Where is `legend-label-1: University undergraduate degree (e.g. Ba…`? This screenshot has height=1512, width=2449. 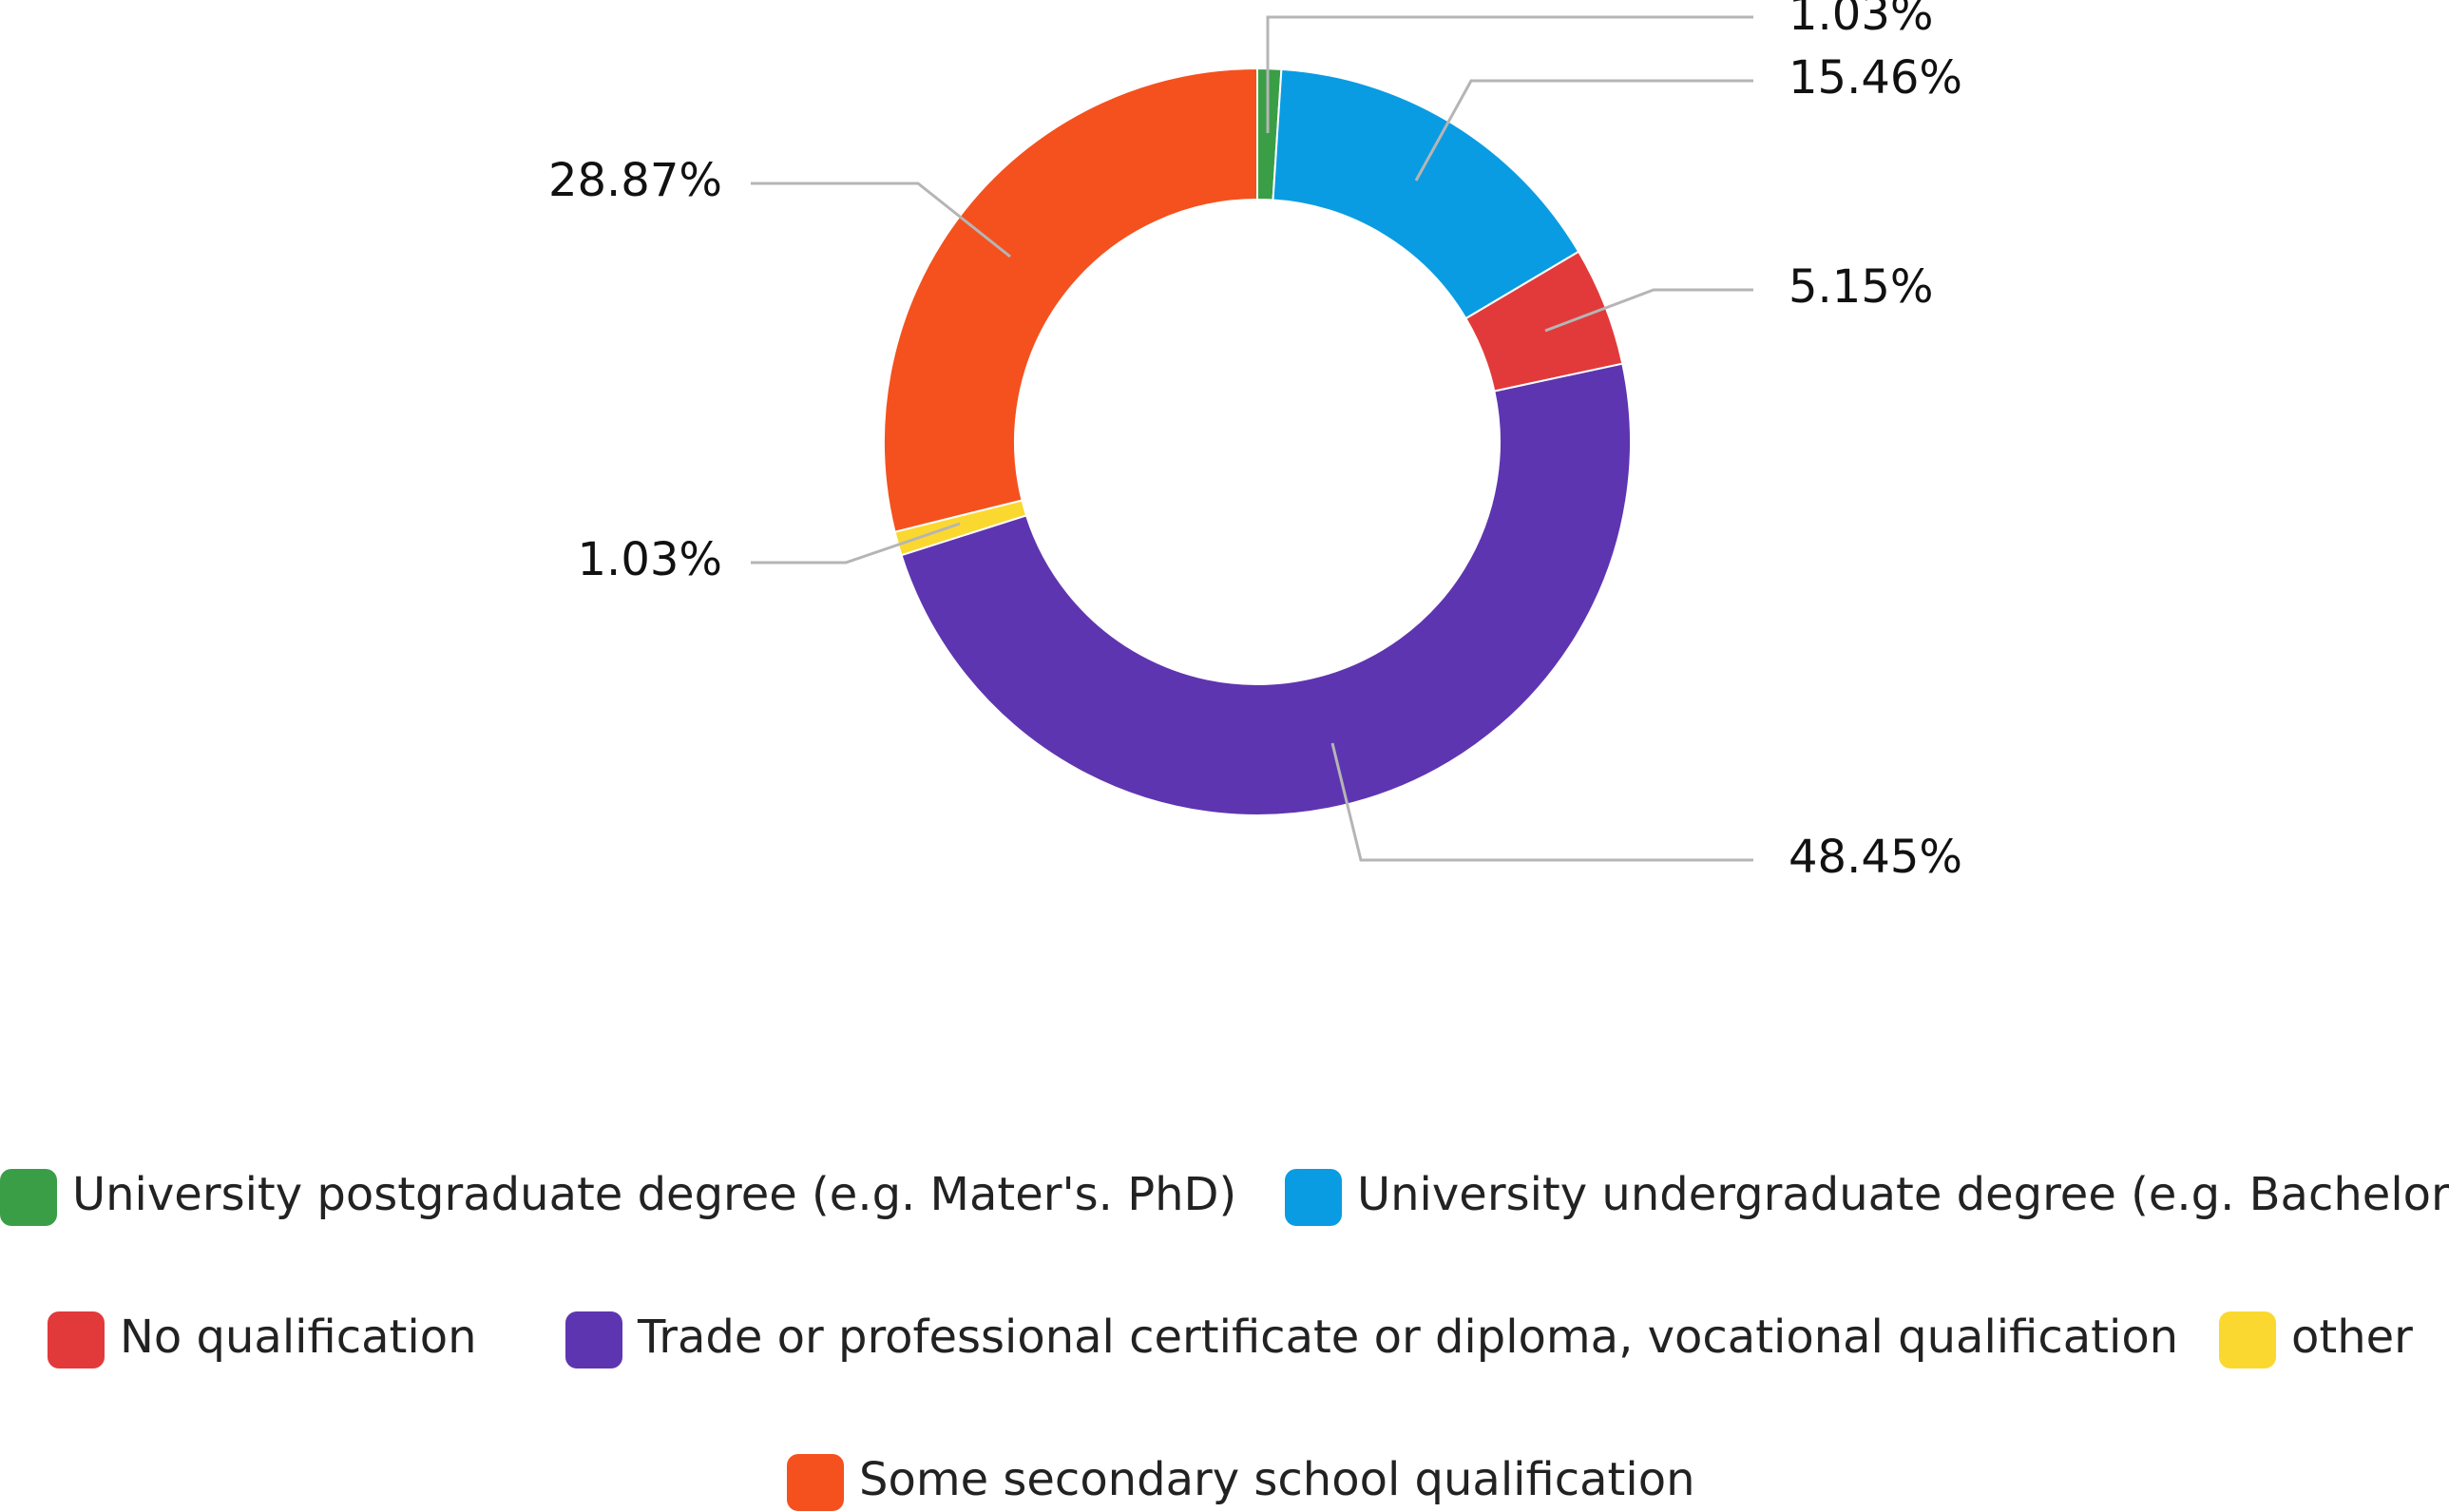 legend-label-1: University undergraduate degree (e.g. Ba… is located at coordinates (1903, 1194).